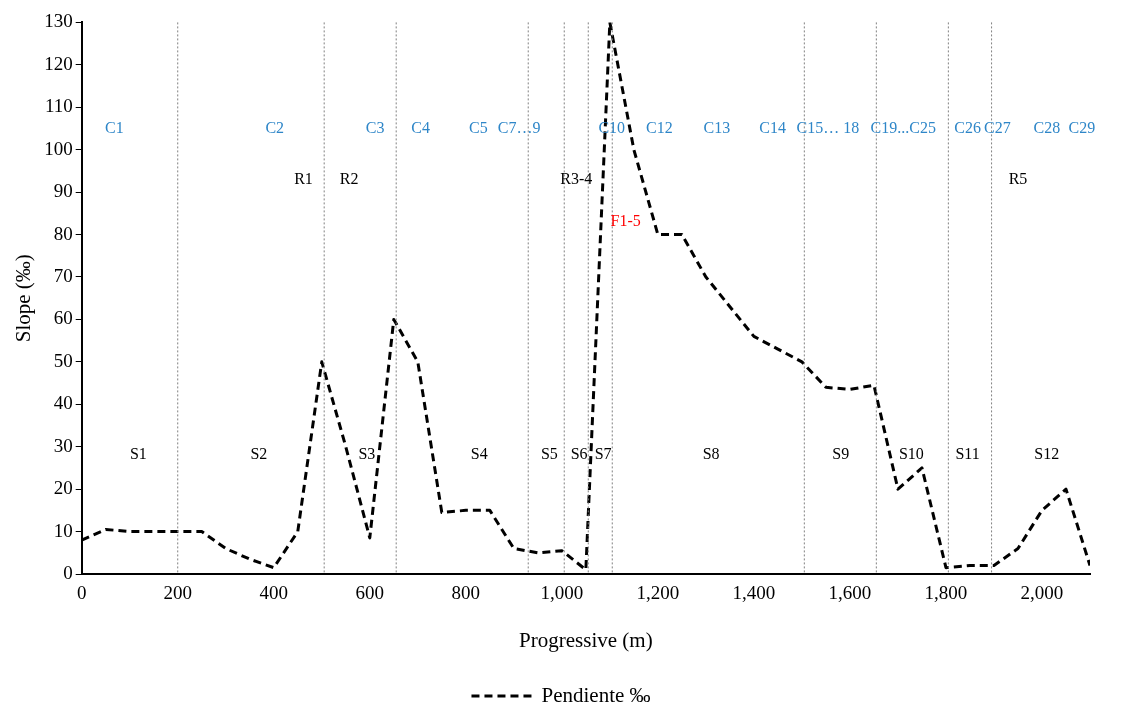  I want to click on x-tick-label: 1,400, so click(754, 593).